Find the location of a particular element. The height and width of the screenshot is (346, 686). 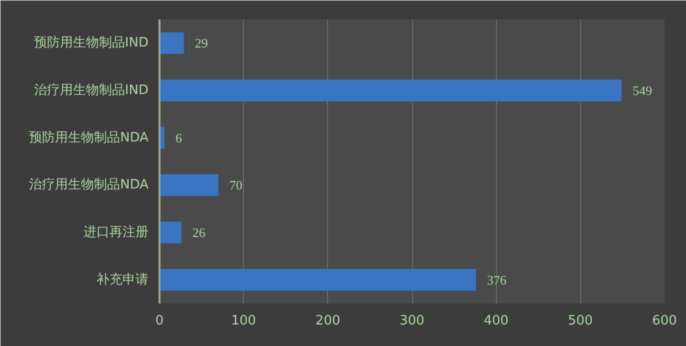

x-tick-label: 200 is located at coordinates (327, 321).